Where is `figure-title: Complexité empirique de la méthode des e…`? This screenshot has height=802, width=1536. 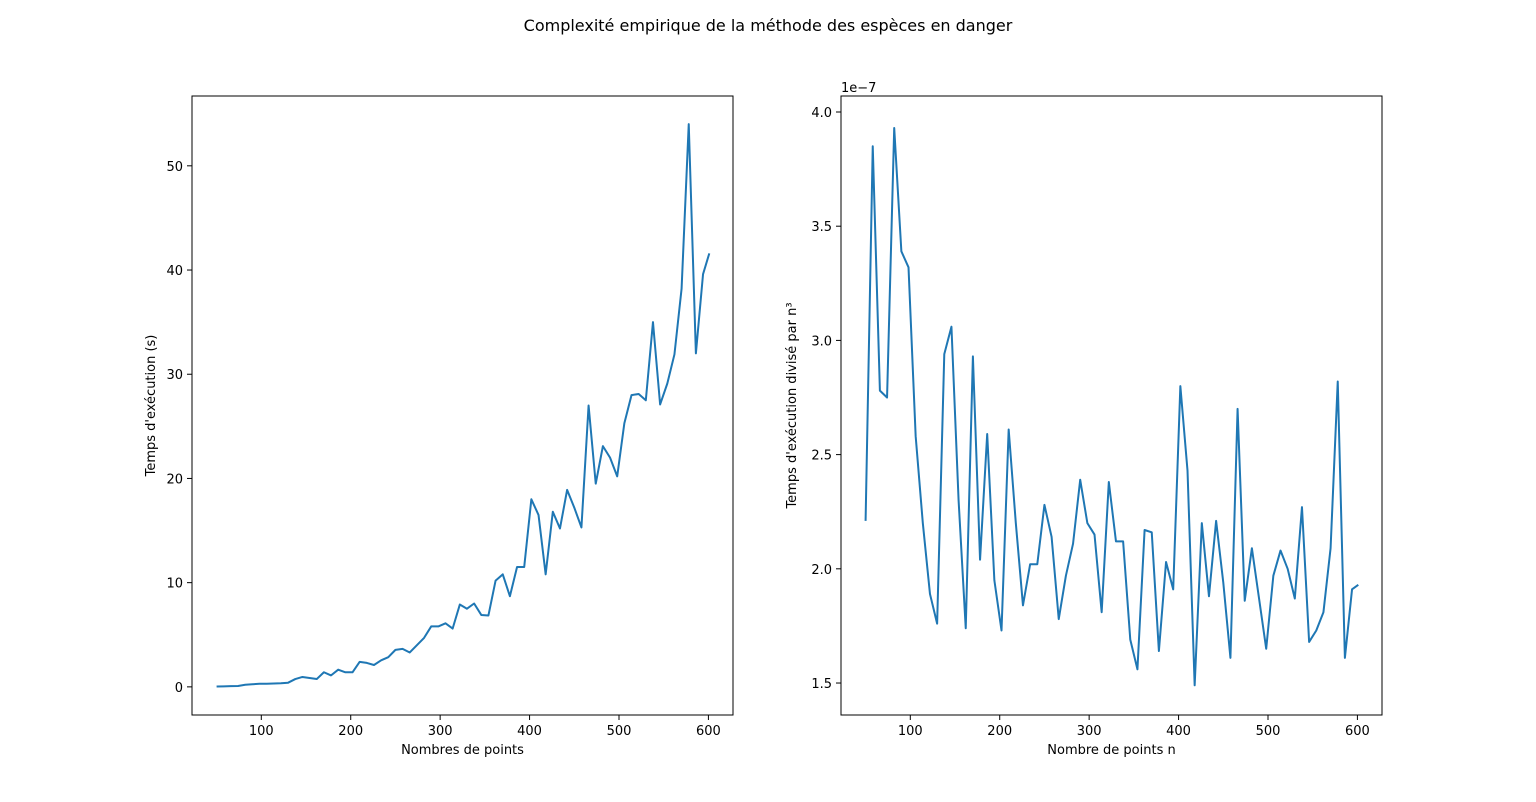
figure-title: Complexité empirique de la méthode des e… is located at coordinates (768, 25).